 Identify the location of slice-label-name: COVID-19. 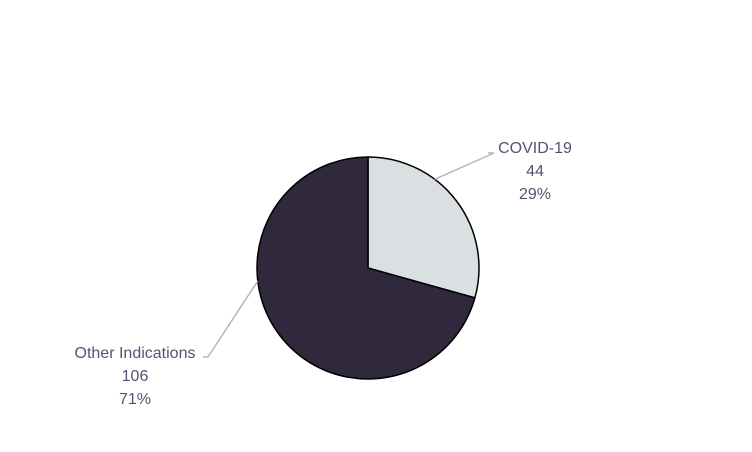
(535, 148).